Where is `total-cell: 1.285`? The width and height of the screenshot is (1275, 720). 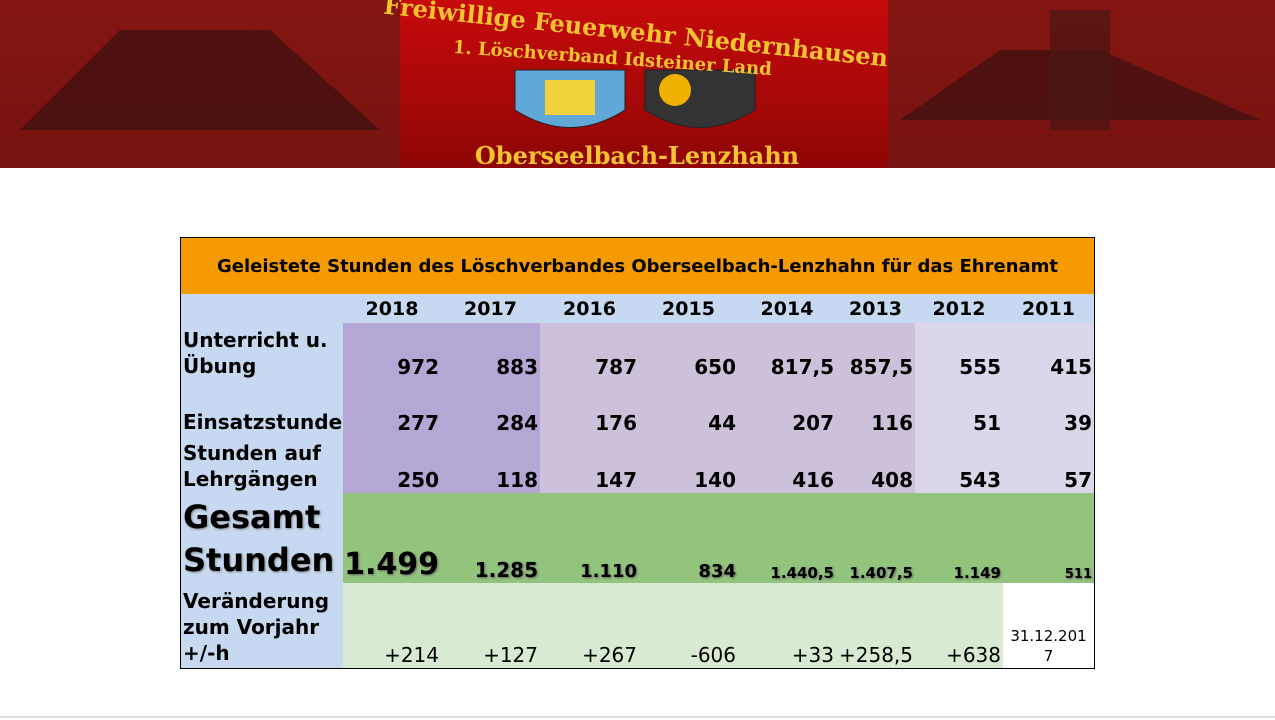
total-cell: 1.285 is located at coordinates (491, 538).